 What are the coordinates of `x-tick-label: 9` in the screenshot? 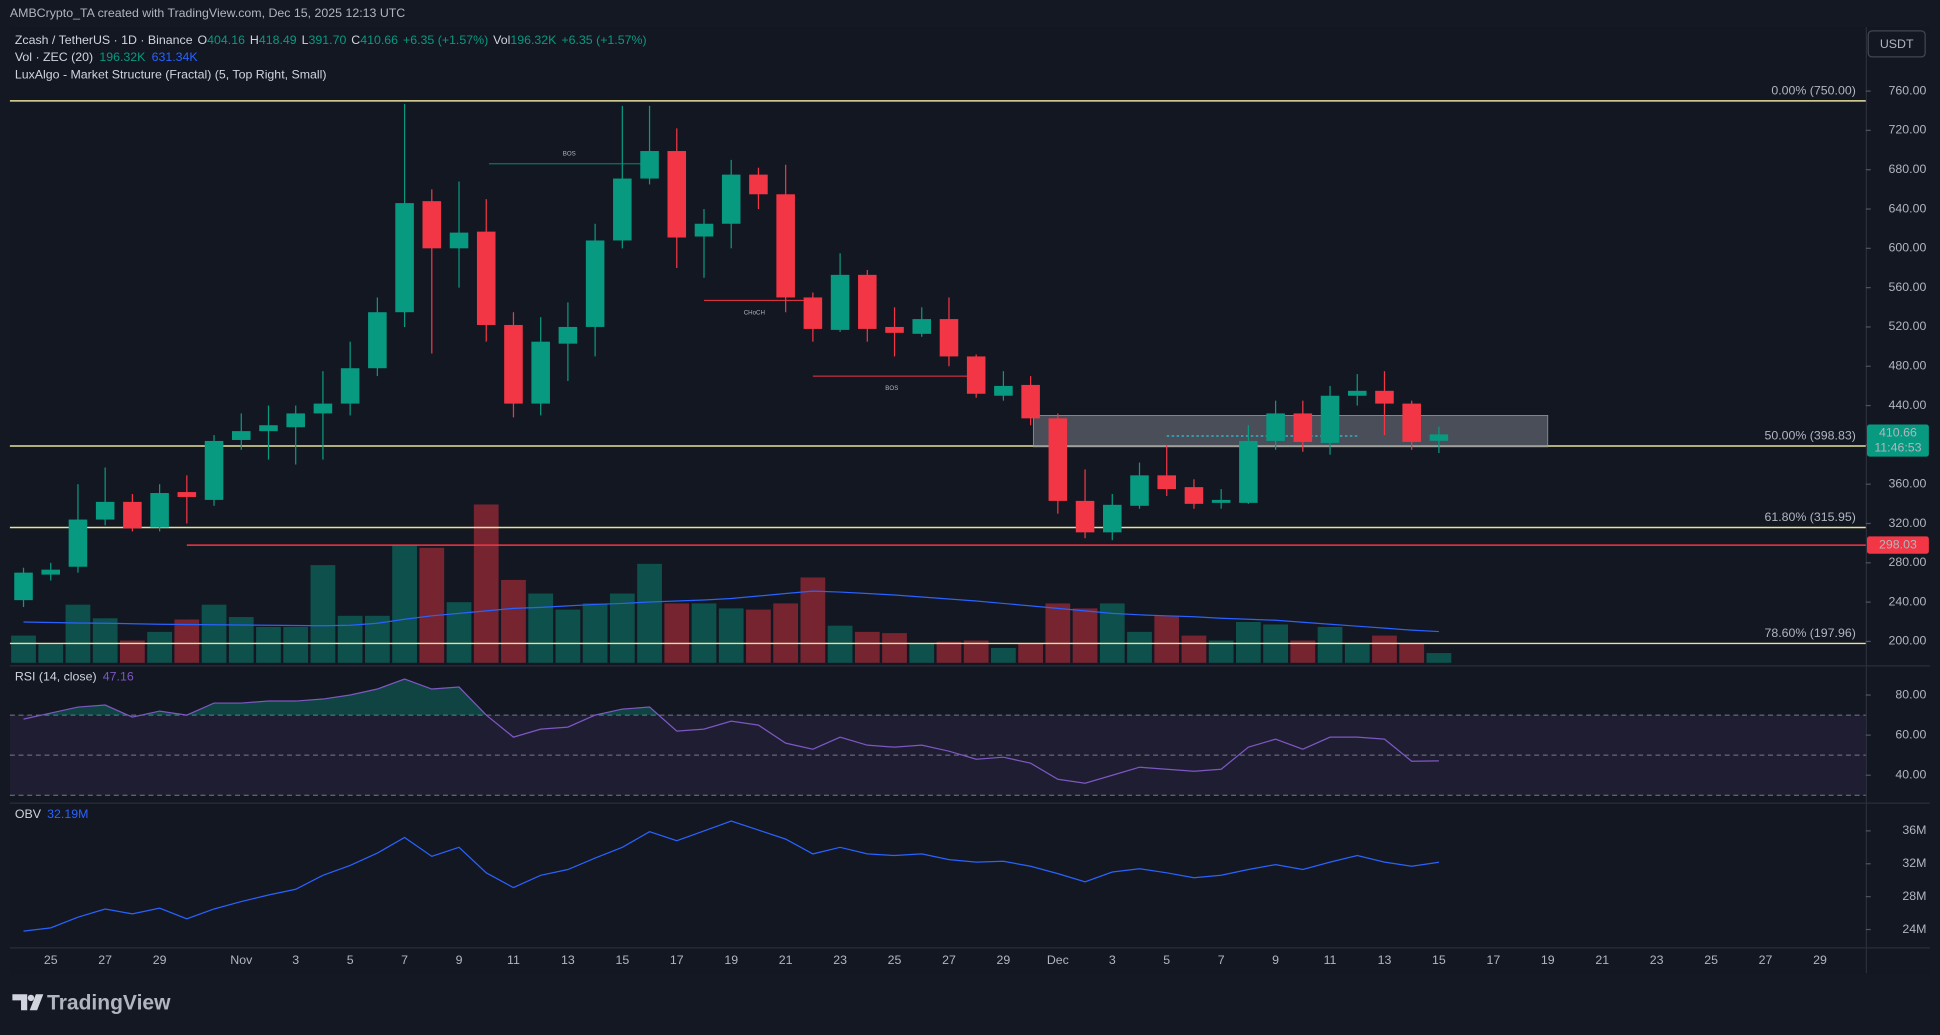 It's located at (459, 960).